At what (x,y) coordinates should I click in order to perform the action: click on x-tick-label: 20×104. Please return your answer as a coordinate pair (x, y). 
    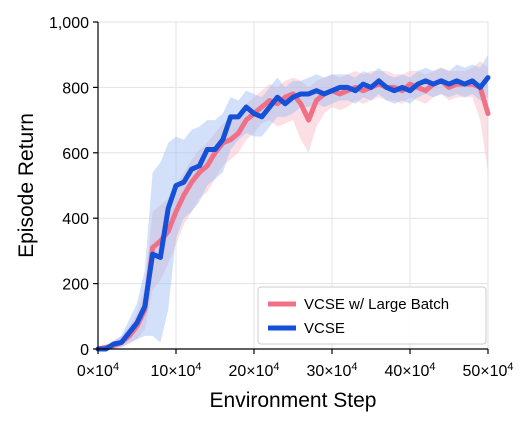
    Looking at the image, I should click on (253, 370).